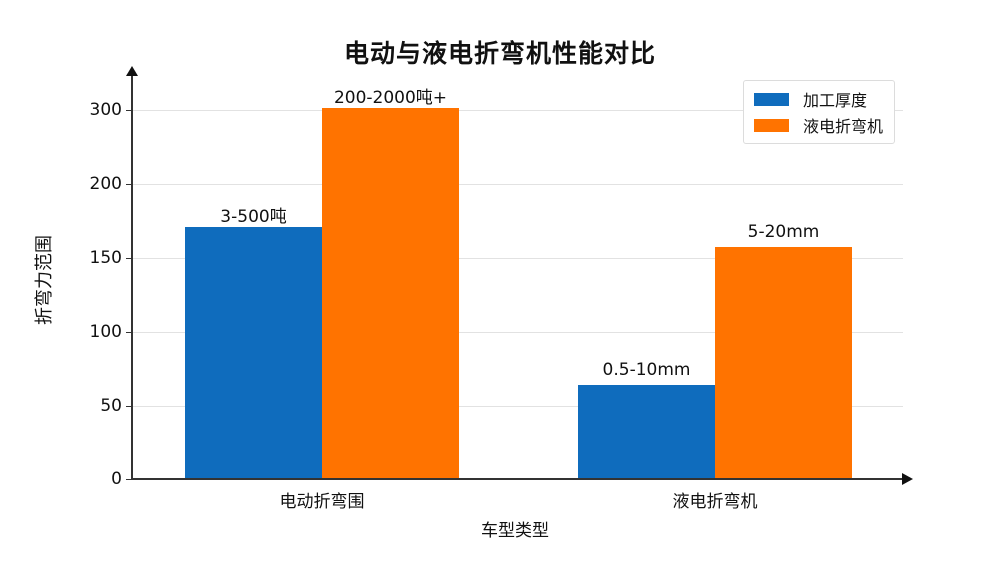 The height and width of the screenshot is (561, 1000). What do you see at coordinates (499, 53) in the screenshot?
I see `chart-title: 电动与液电折弯机性能对比` at bounding box center [499, 53].